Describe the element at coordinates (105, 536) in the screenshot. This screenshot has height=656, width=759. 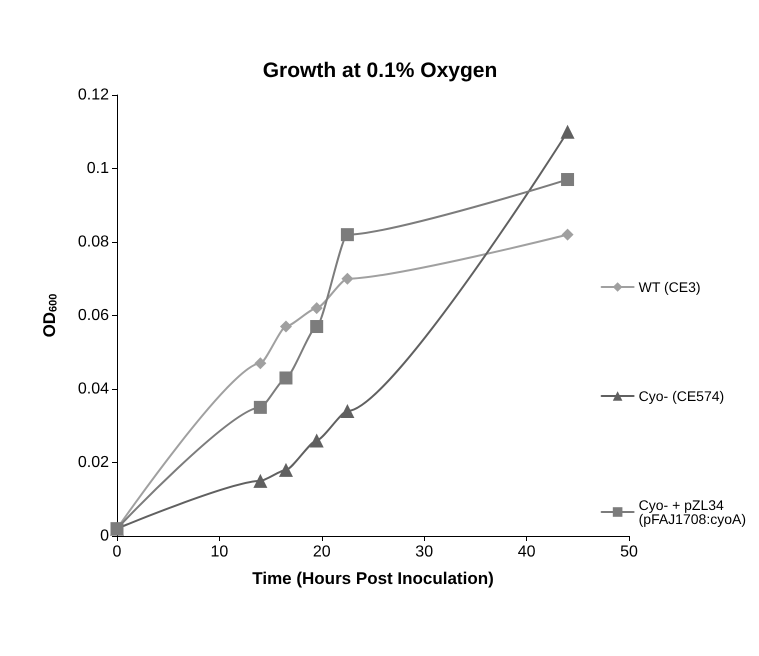
I see `y-tick-label: 0` at that location.